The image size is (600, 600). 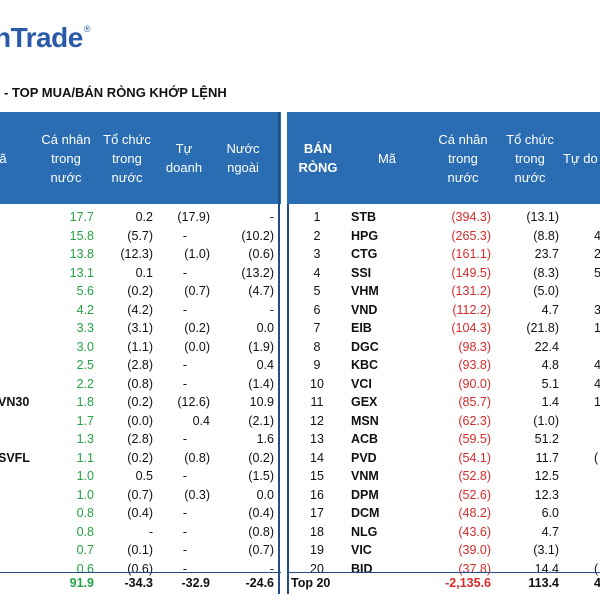 What do you see at coordinates (365, 420) in the screenshot?
I see `row-ticker: MSN` at bounding box center [365, 420].